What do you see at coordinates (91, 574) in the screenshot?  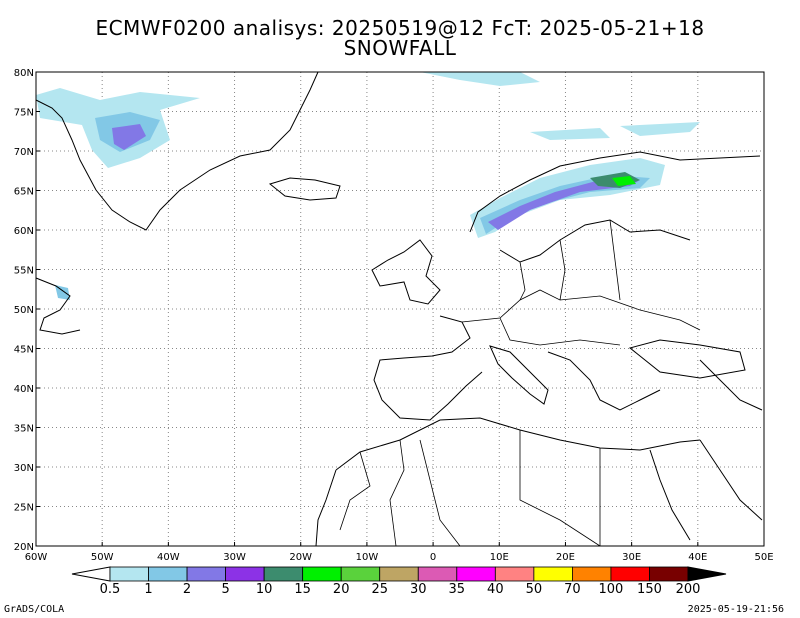 I see `legend-low-arrow` at bounding box center [91, 574].